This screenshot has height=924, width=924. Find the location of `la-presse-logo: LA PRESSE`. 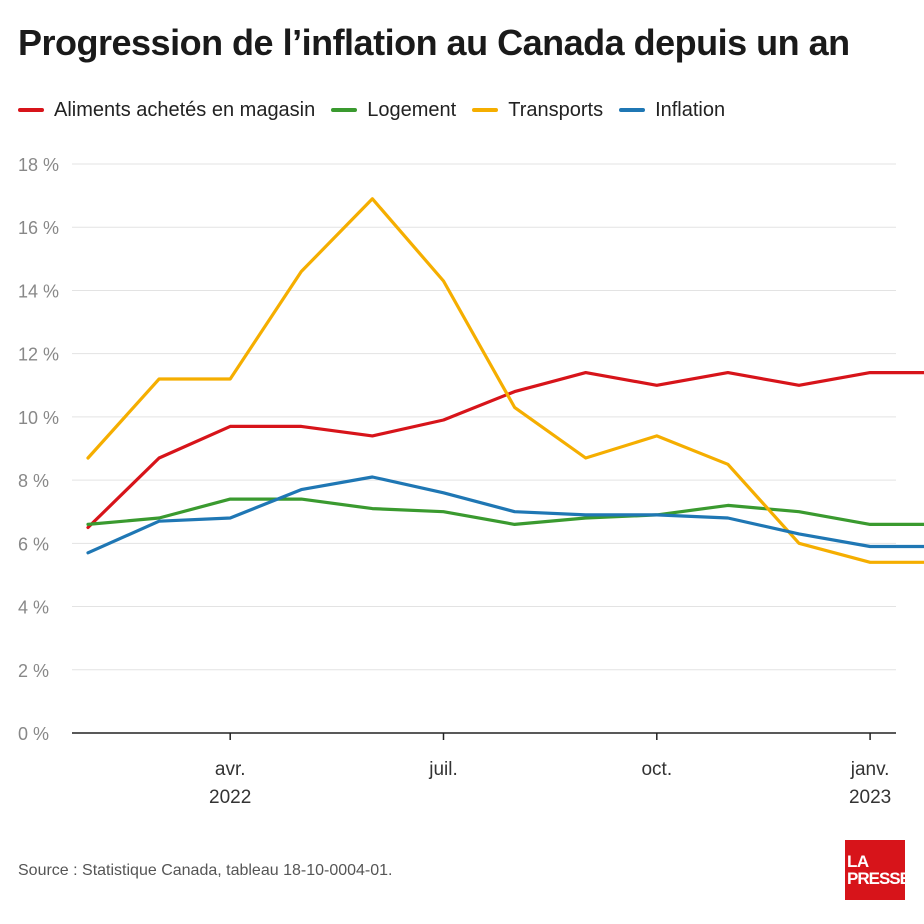

la-presse-logo: LA PRESSE is located at coordinates (878, 870).